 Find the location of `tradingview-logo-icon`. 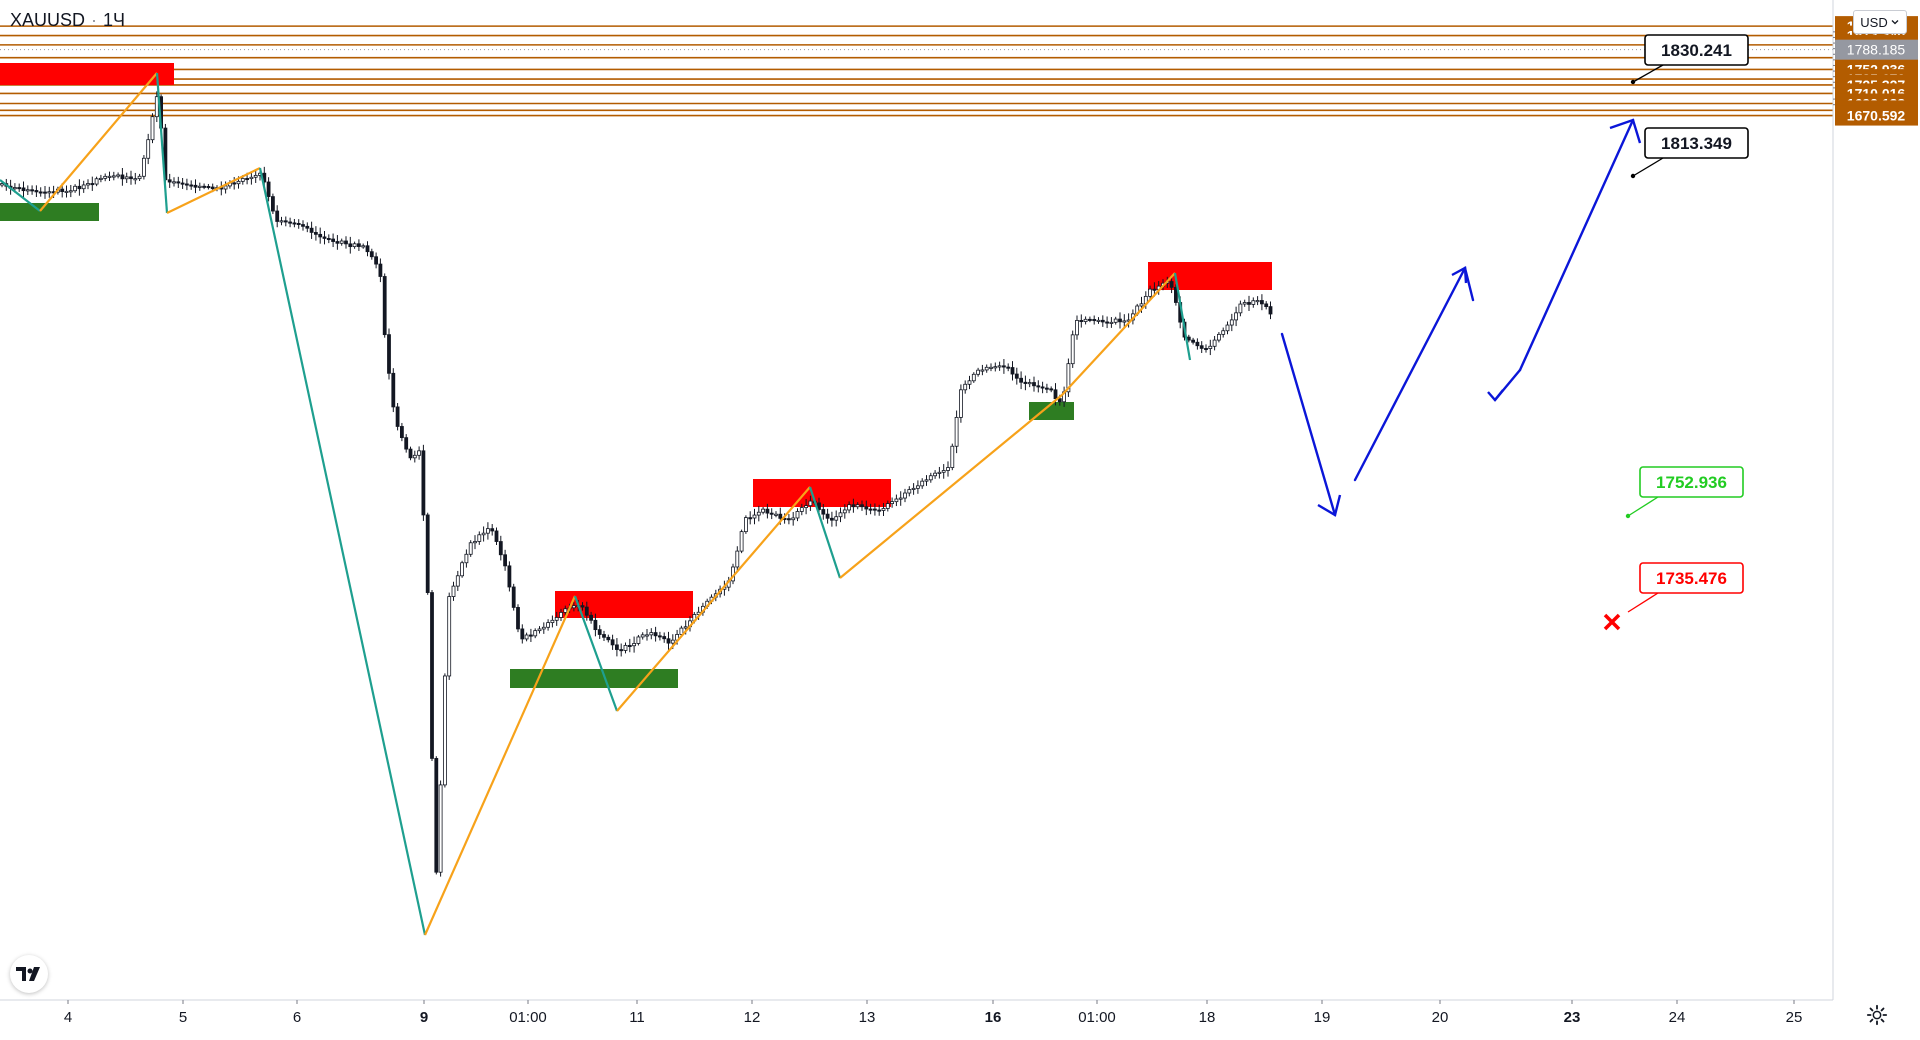

tradingview-logo-icon is located at coordinates (29, 974).